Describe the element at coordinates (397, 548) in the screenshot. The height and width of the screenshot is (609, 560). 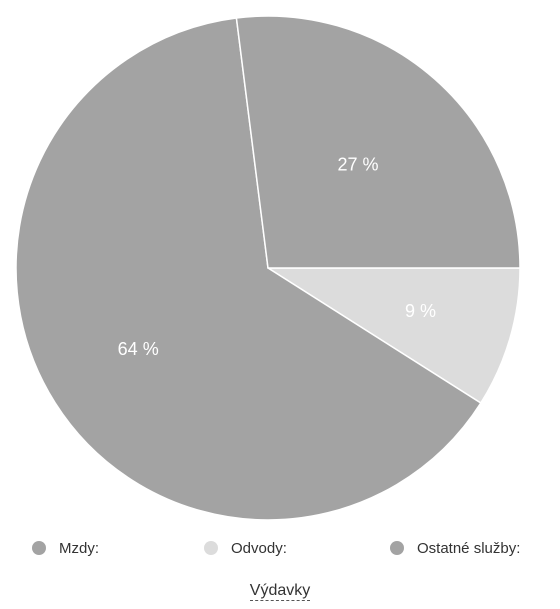
I see `legend-swatch-ostatne-sluzby` at that location.